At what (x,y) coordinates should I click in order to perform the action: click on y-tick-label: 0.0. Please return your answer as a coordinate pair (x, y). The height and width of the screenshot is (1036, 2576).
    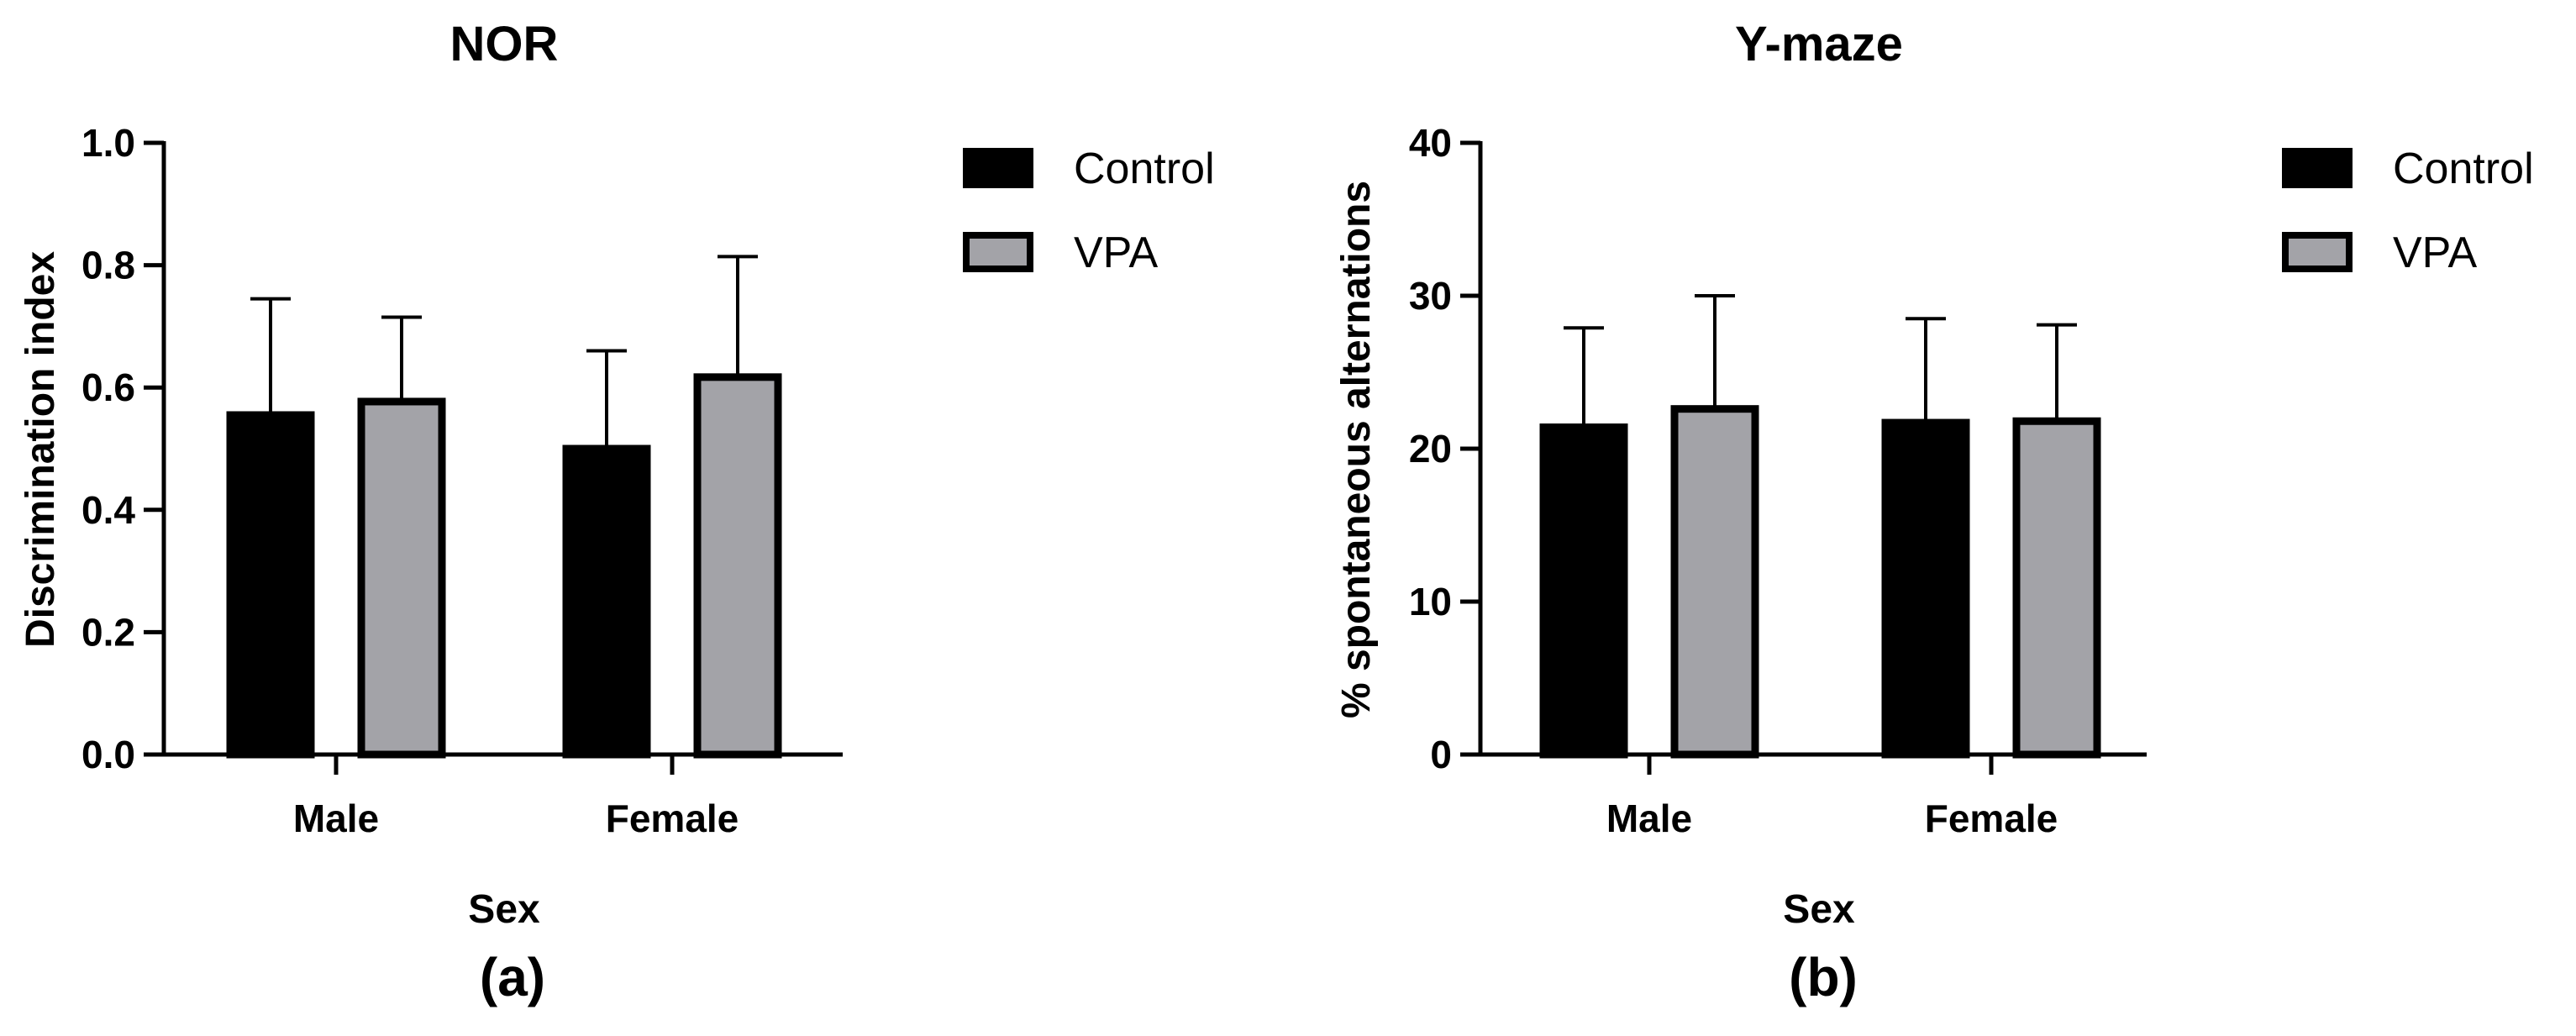
    Looking at the image, I should click on (108, 754).